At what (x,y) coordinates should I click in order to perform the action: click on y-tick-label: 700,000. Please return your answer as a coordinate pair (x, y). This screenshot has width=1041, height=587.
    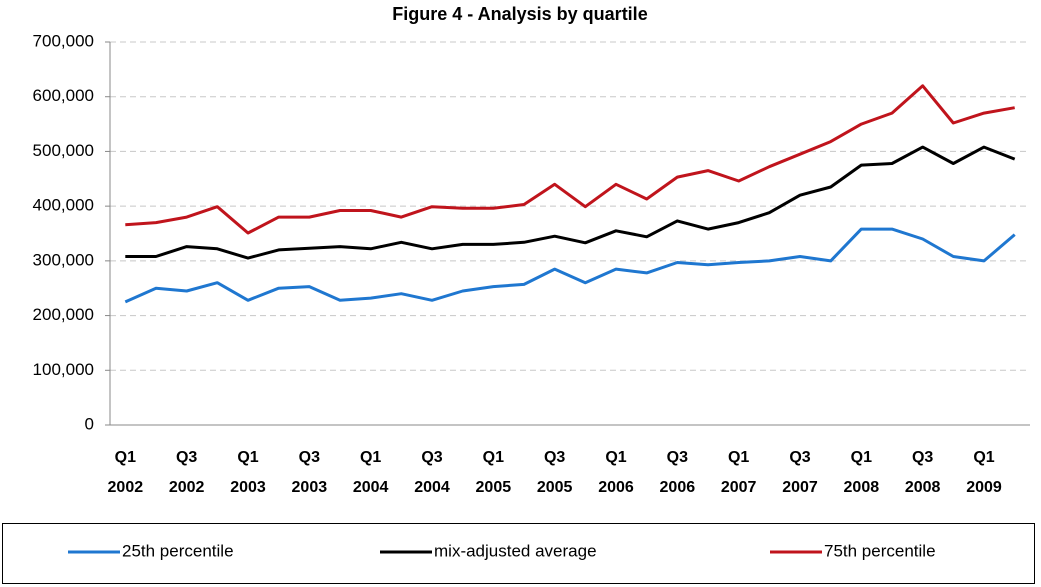
    Looking at the image, I should click on (63, 40).